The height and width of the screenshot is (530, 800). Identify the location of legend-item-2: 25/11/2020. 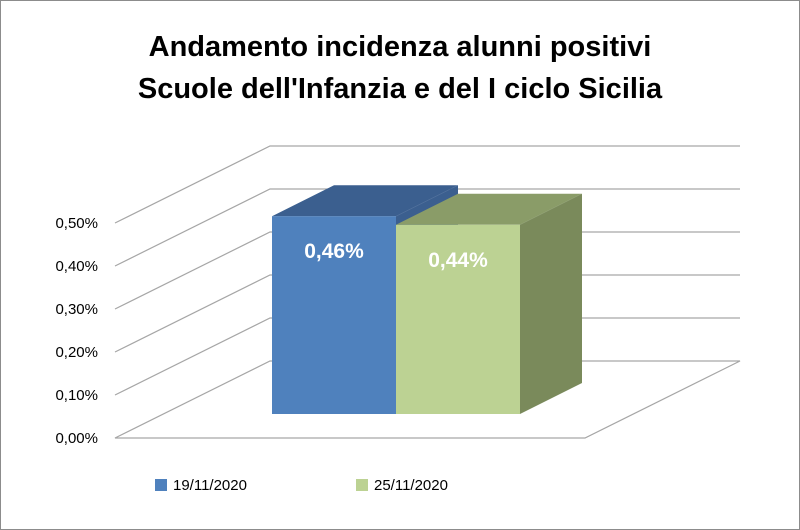
(402, 485).